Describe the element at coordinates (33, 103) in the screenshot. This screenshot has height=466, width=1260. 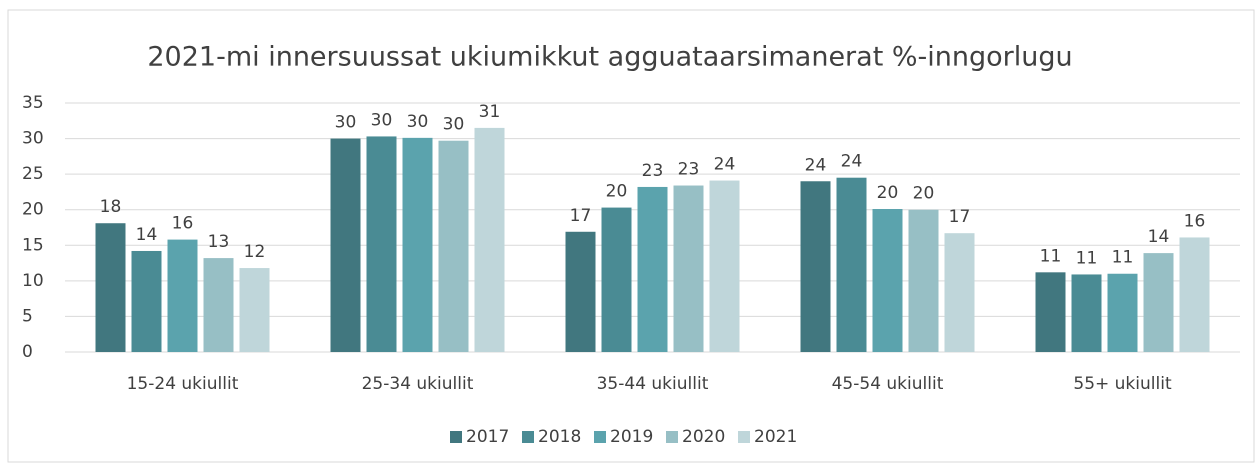
I see `y-tick-label: 35` at that location.